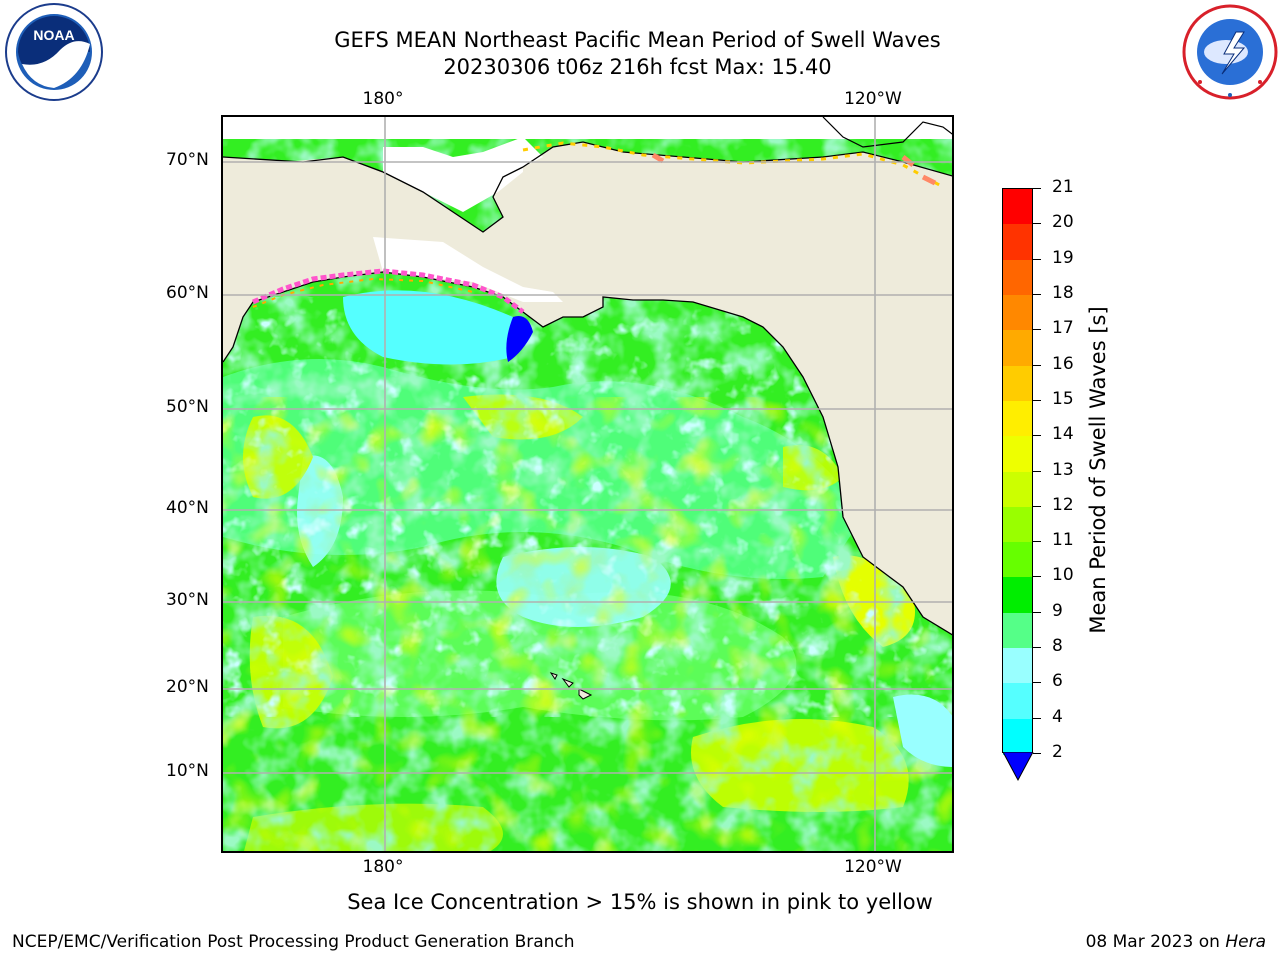  Describe the element at coordinates (383, 867) in the screenshot. I see `lon-label-bottom-180: 180°` at that location.